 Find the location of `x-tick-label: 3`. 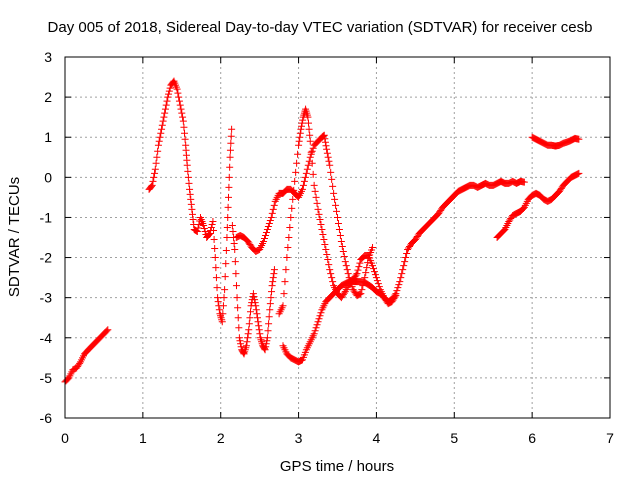

x-tick-label: 3 is located at coordinates (299, 438).